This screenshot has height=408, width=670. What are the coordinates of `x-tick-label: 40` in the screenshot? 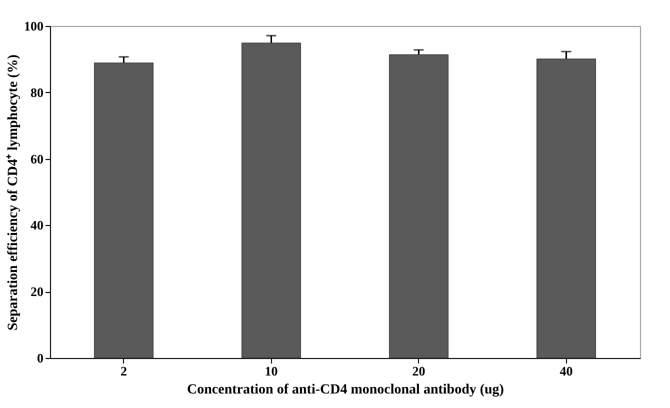 It's located at (566, 371).